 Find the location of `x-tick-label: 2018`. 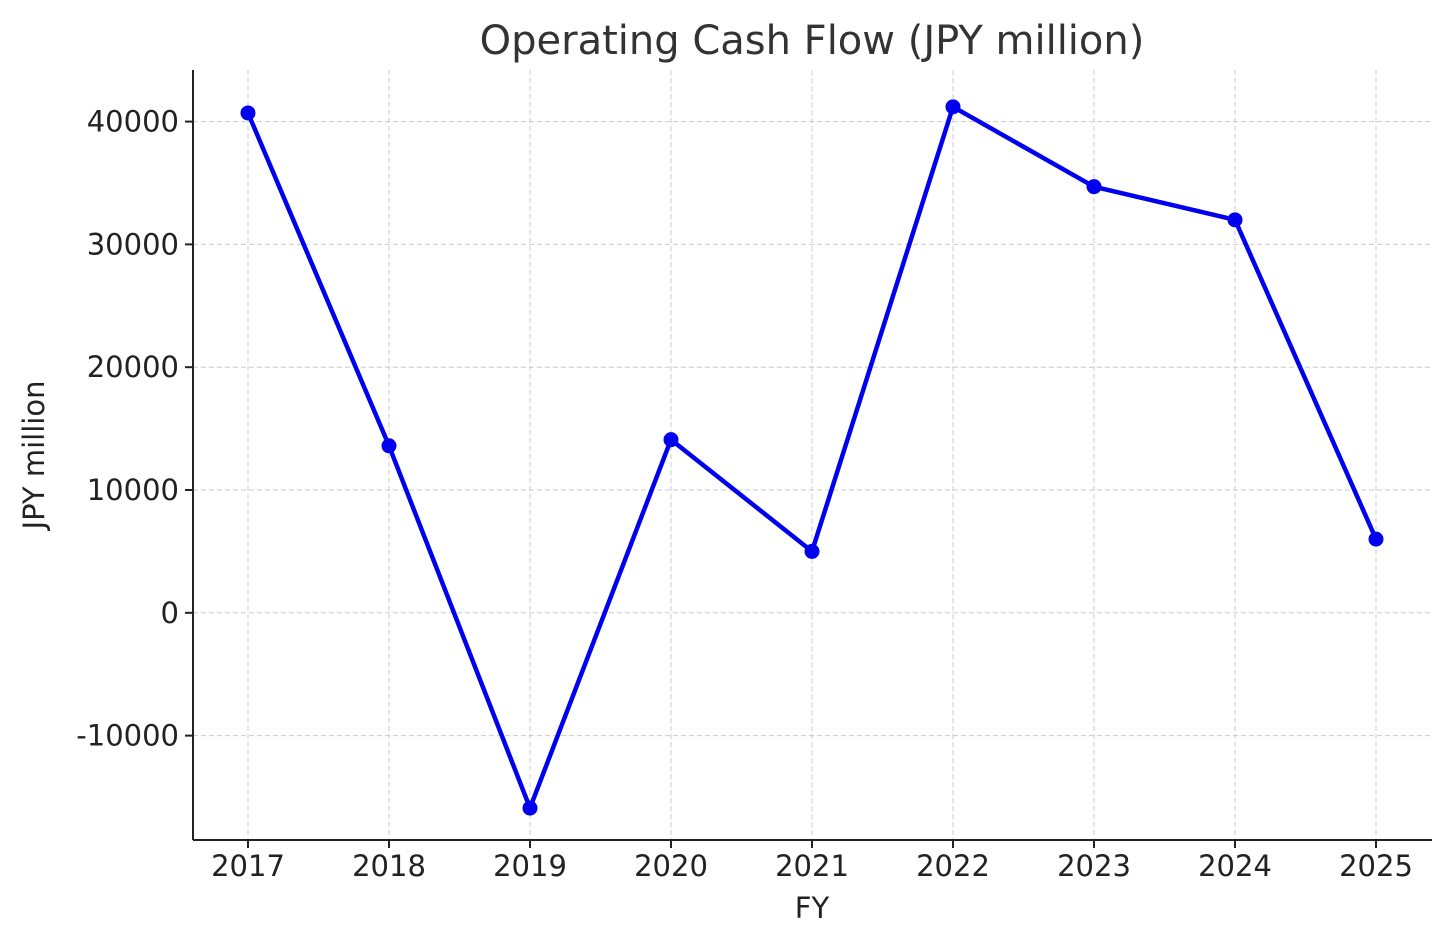

x-tick-label: 2018 is located at coordinates (389, 866).